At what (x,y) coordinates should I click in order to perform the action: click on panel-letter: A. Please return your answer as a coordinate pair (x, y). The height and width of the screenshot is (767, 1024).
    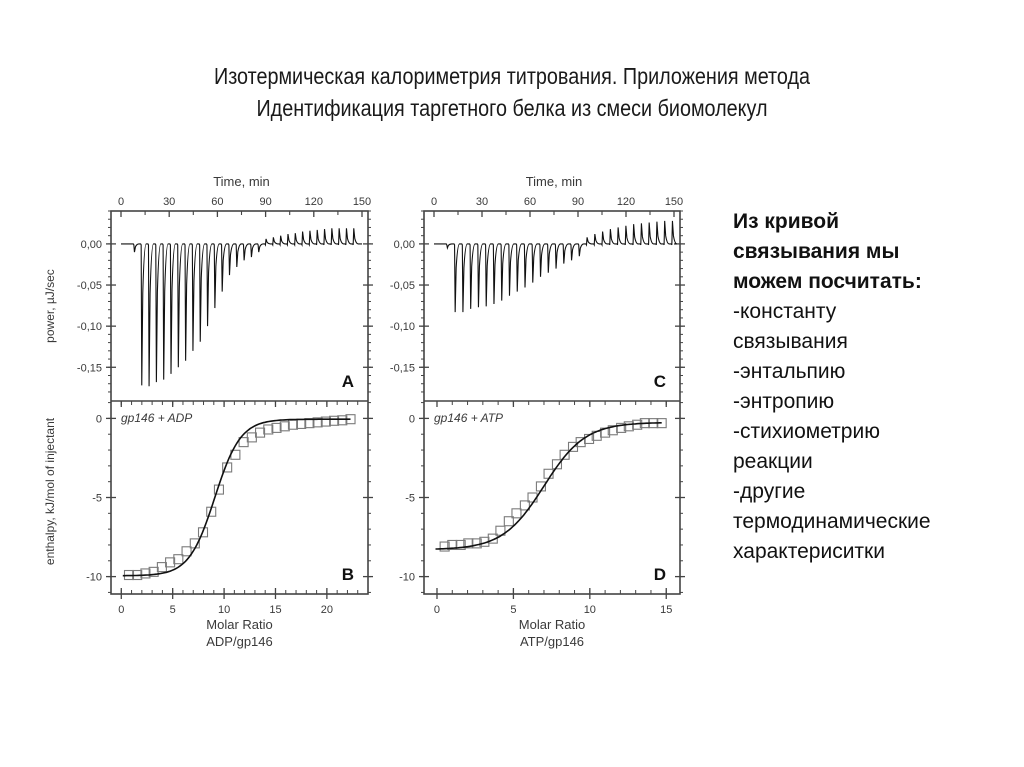
    Looking at the image, I should click on (348, 381).